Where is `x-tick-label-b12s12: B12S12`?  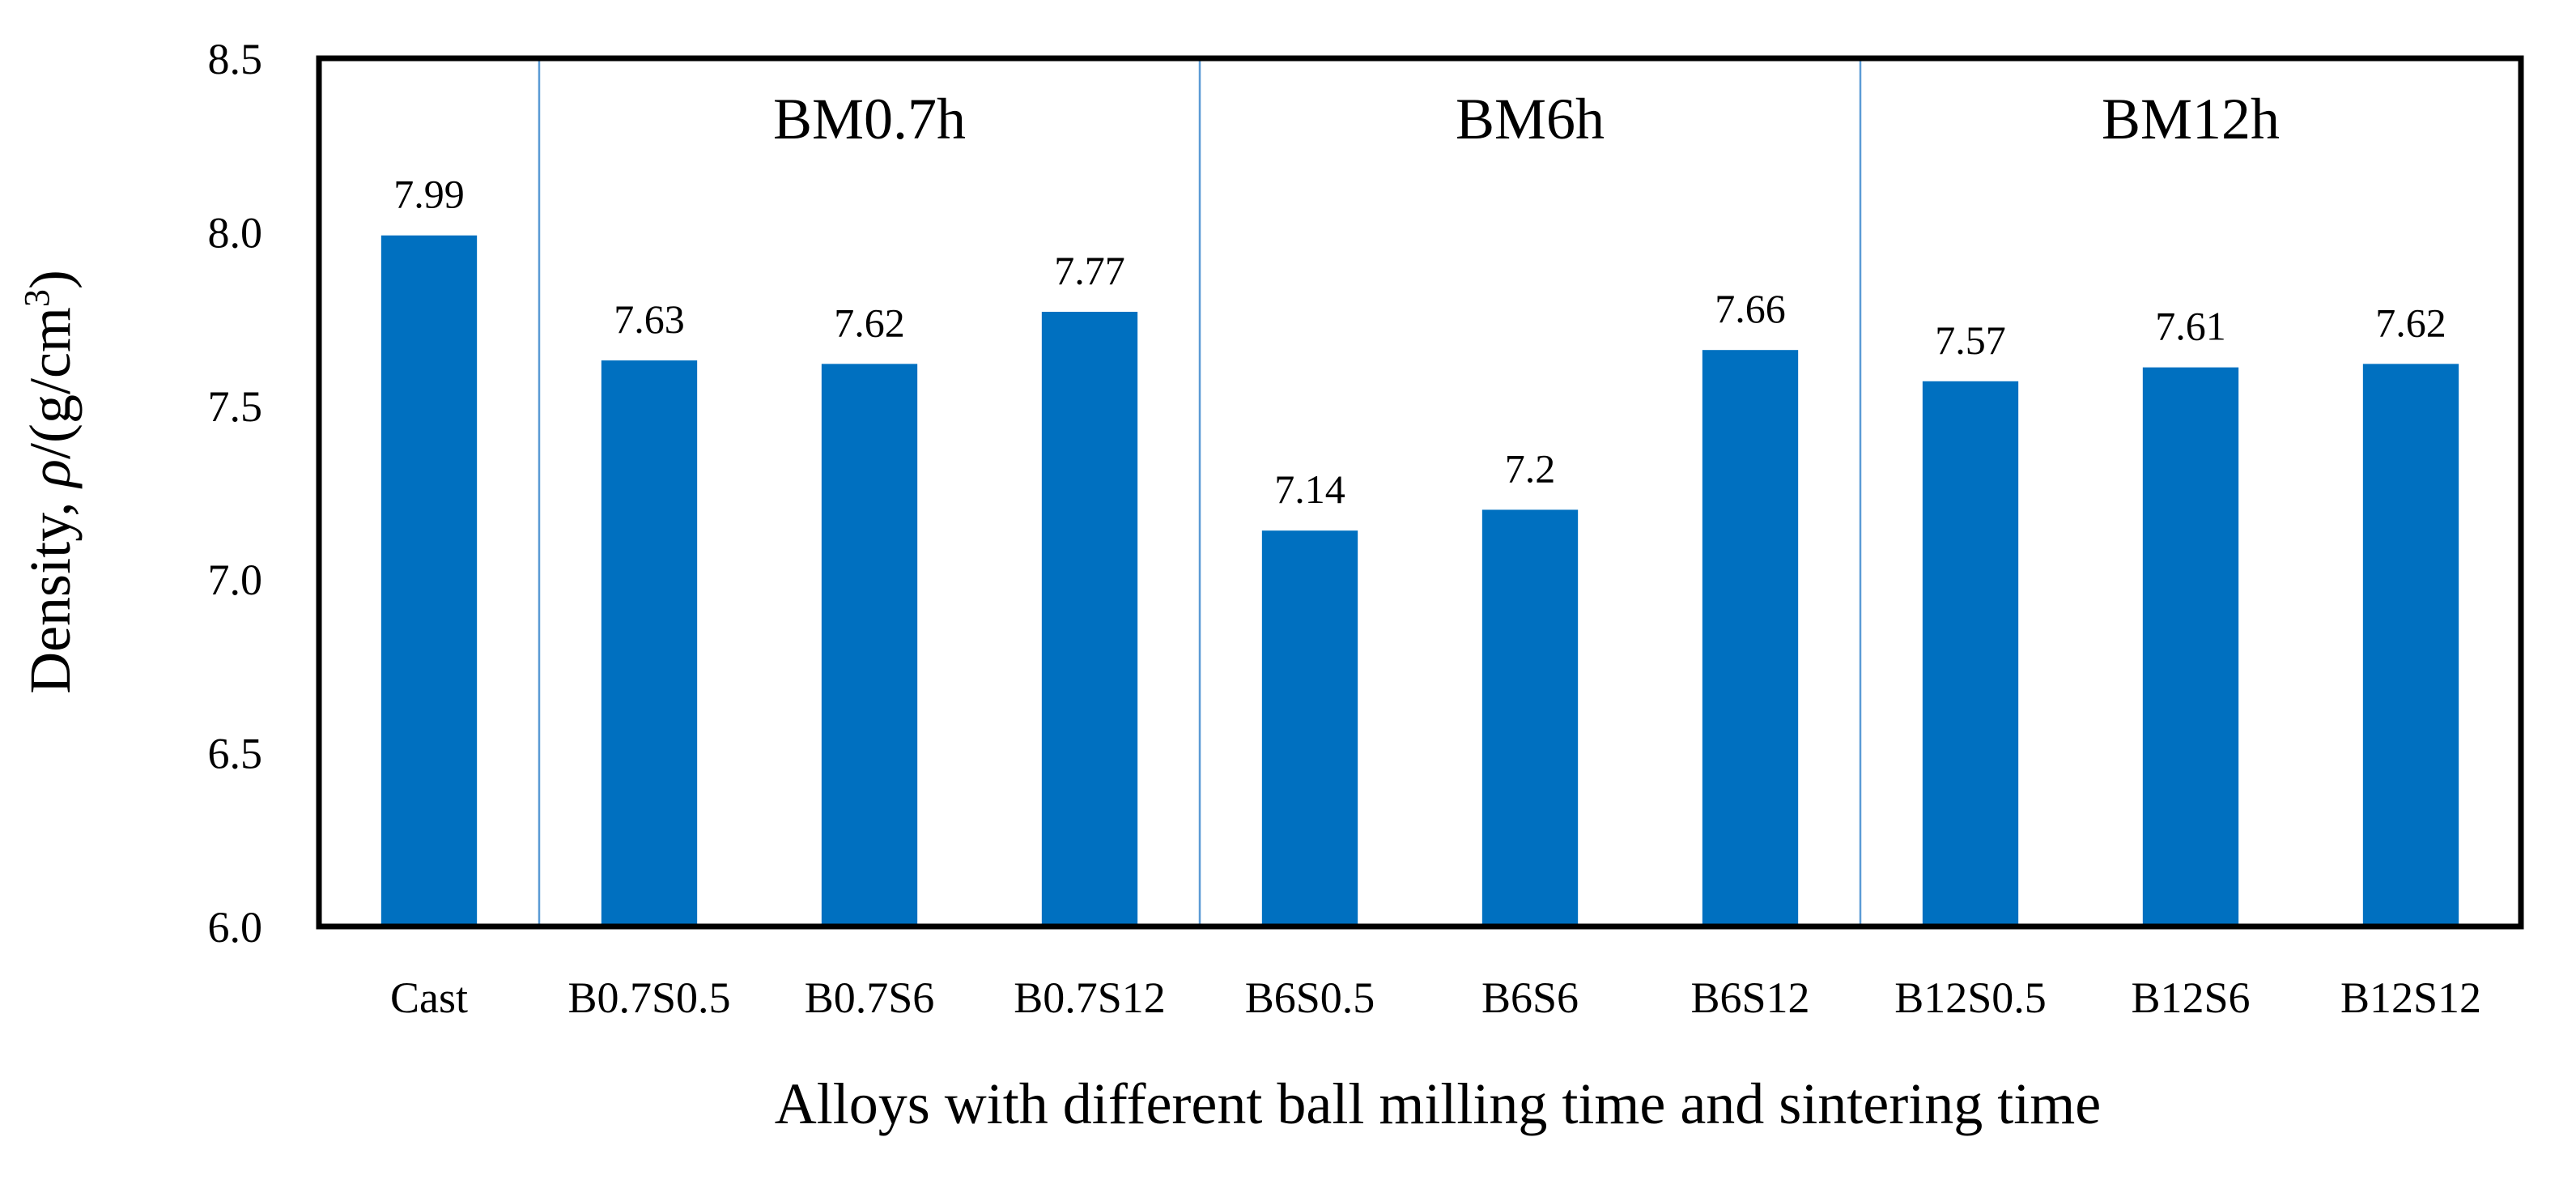 x-tick-label-b12s12: B12S12 is located at coordinates (2410, 998).